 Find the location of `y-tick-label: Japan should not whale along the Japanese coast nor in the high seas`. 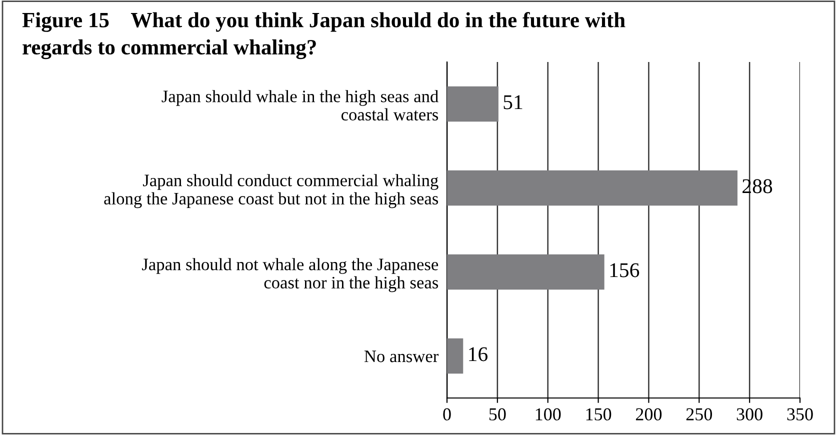

y-tick-label: Japan should not whale along the Japanese coast nor in the high seas is located at coordinates (290, 275).